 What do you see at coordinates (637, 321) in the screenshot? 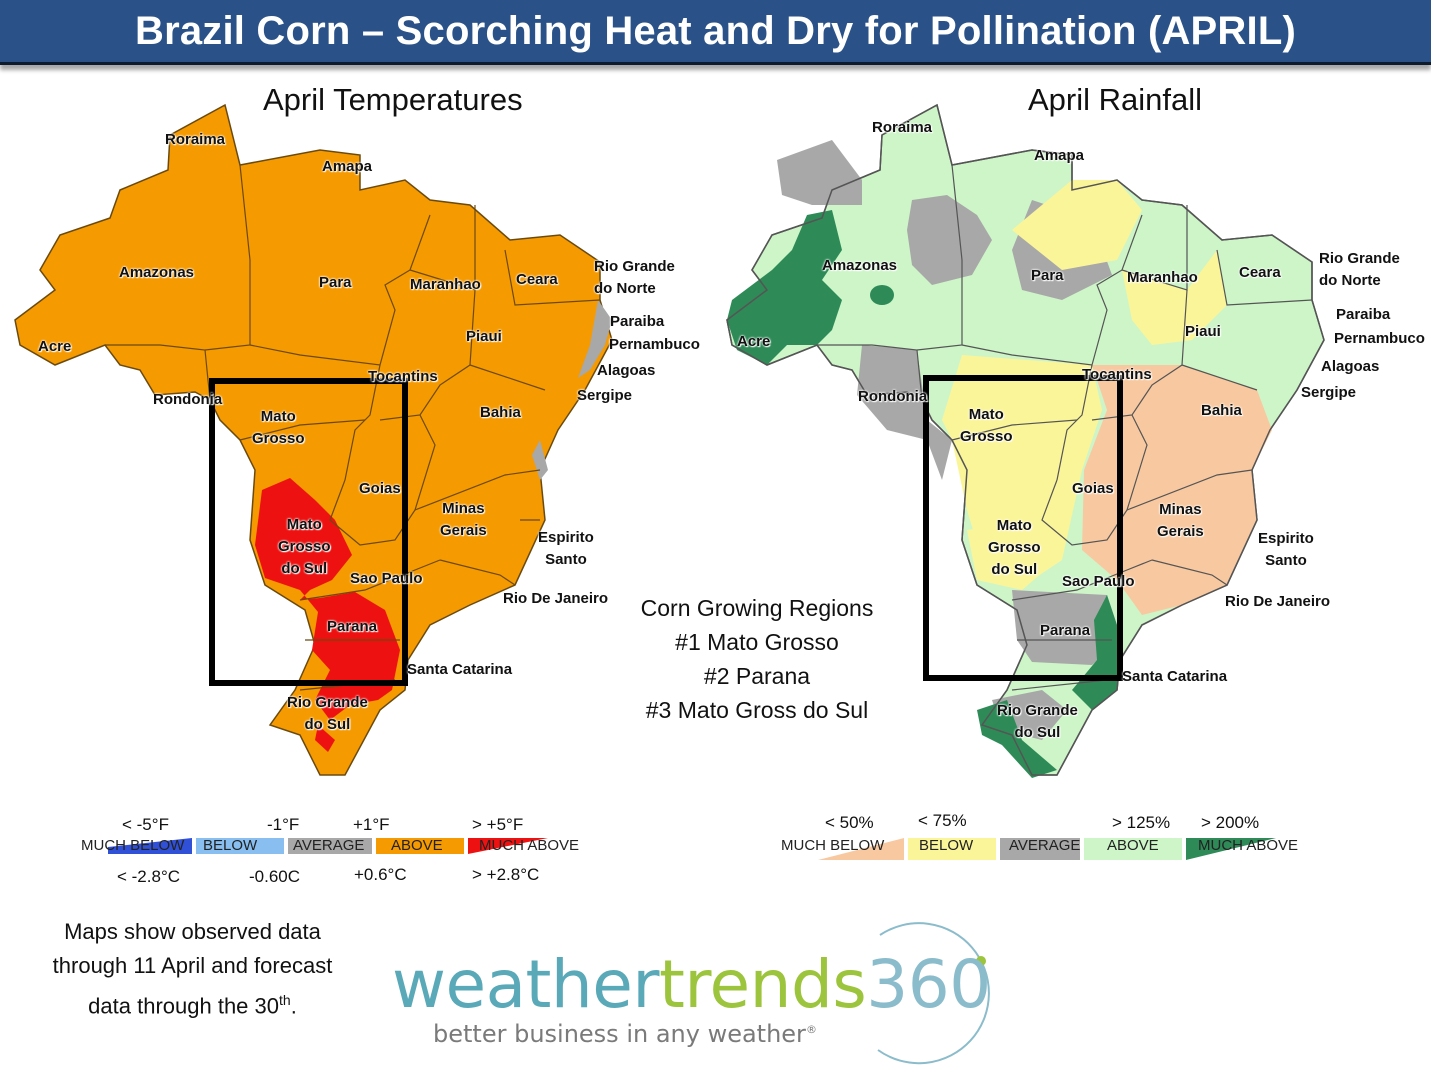
I see `temp-state-label: Paraiba` at bounding box center [637, 321].